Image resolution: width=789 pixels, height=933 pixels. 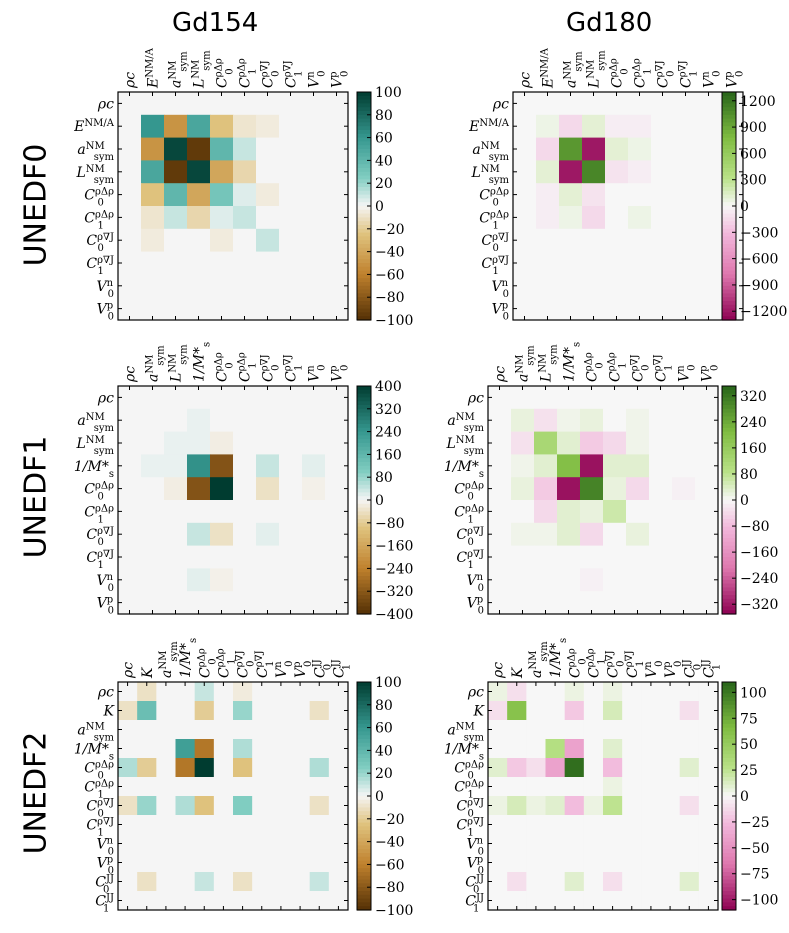 What do you see at coordinates (603, 796) in the screenshot?
I see `plot-frame` at bounding box center [603, 796].